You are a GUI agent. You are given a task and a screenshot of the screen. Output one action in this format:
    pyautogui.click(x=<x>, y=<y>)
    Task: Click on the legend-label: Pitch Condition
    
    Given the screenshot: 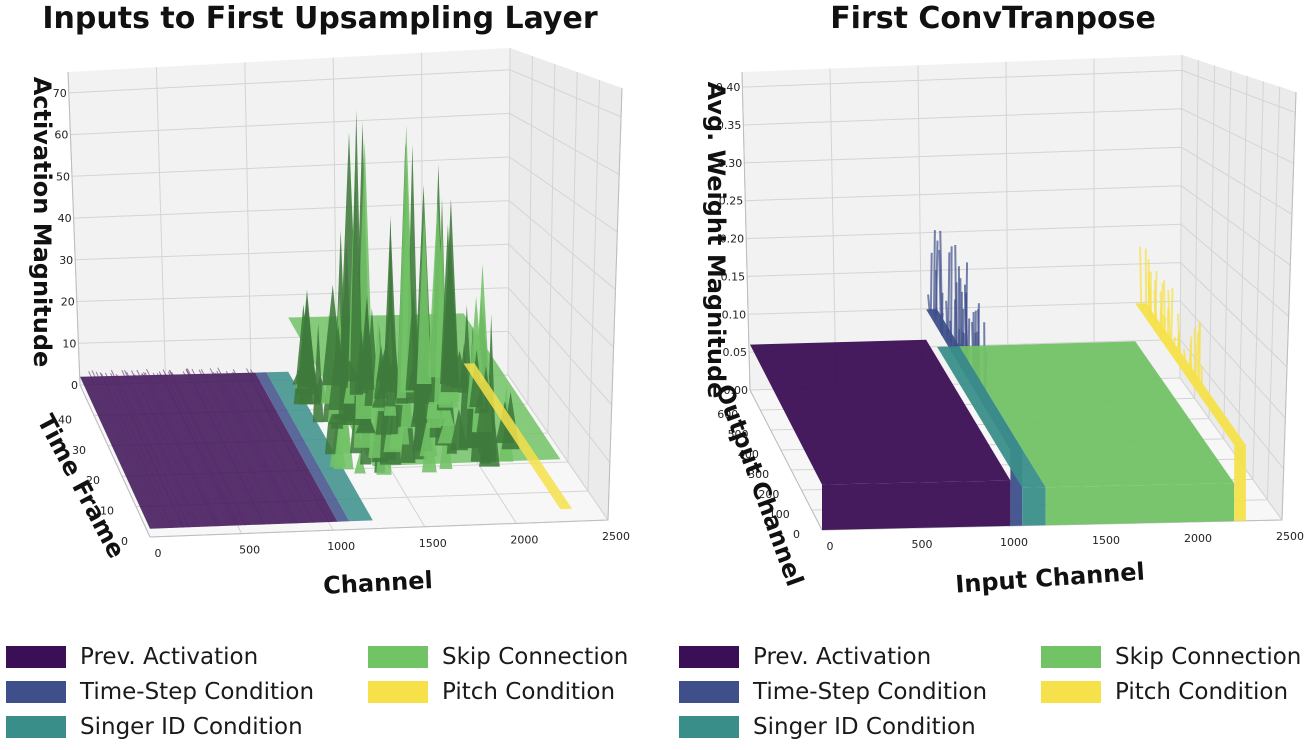 What is the action you would take?
    pyautogui.click(x=1202, y=692)
    